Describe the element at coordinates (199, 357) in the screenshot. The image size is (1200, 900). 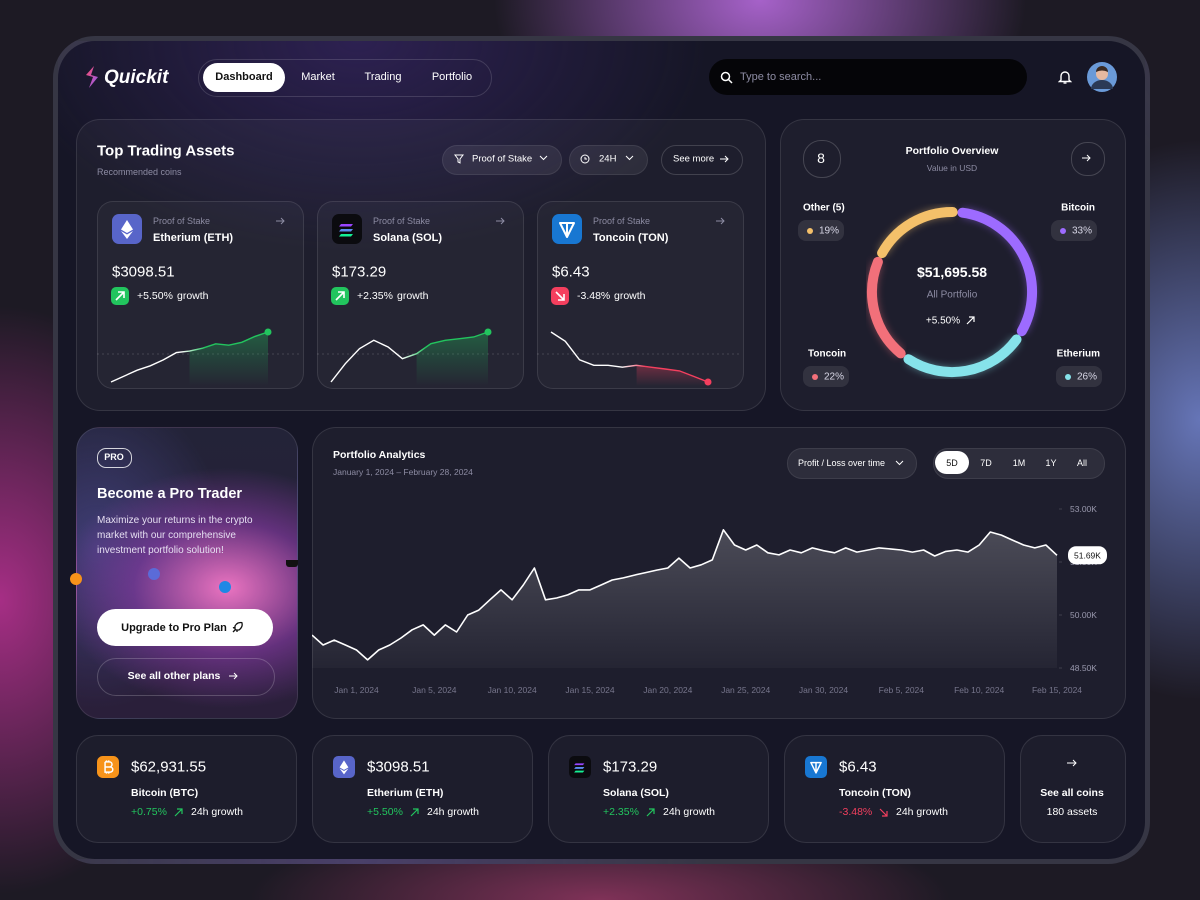
I see `sparkline` at that location.